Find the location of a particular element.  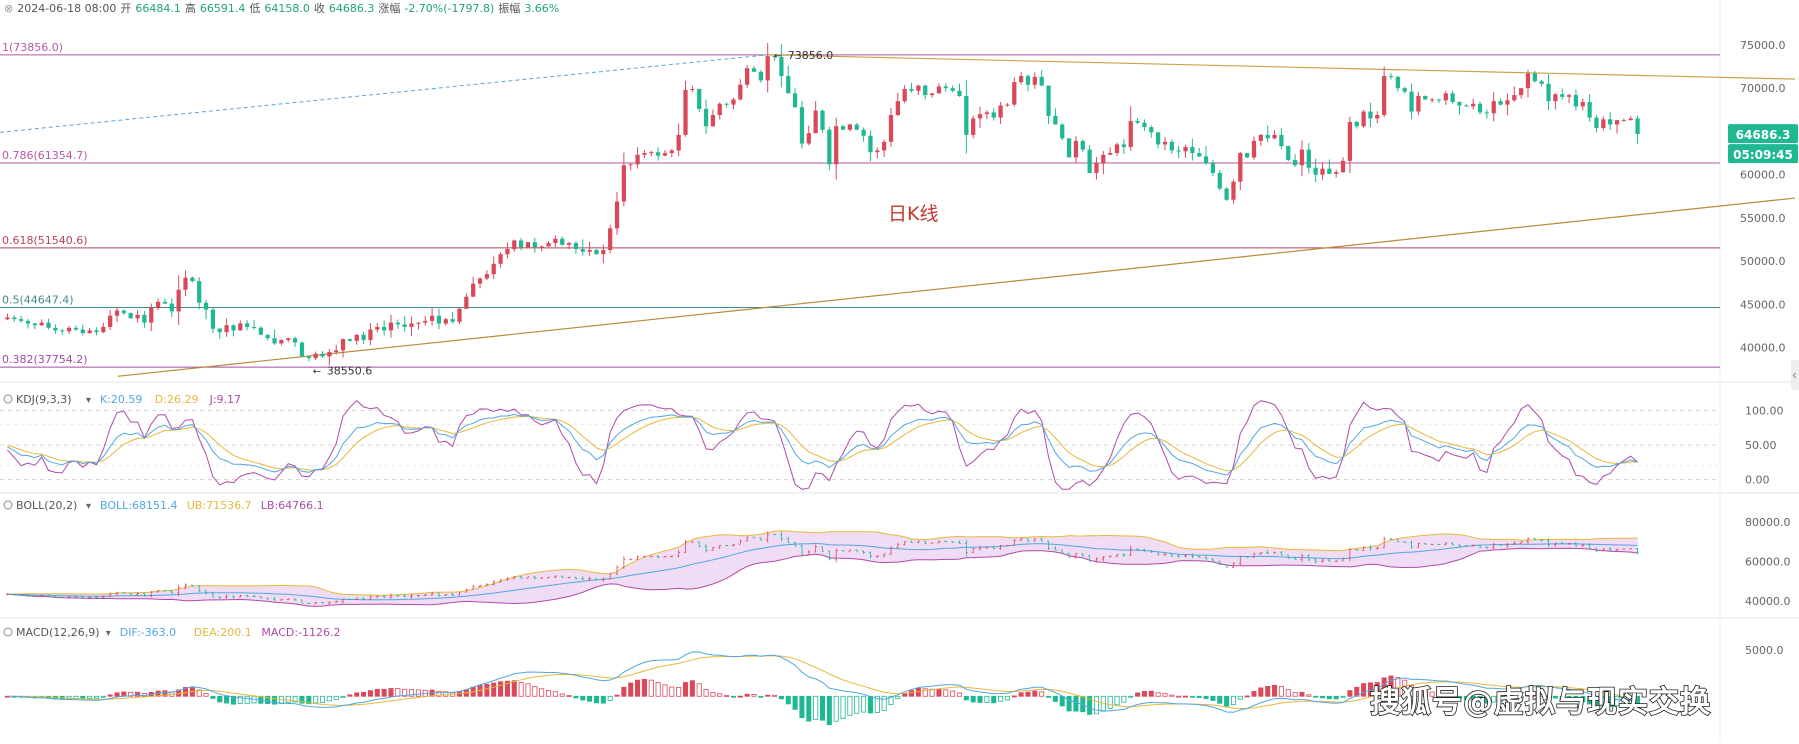

price-tick-label: 70000.0 is located at coordinates (1763, 88).